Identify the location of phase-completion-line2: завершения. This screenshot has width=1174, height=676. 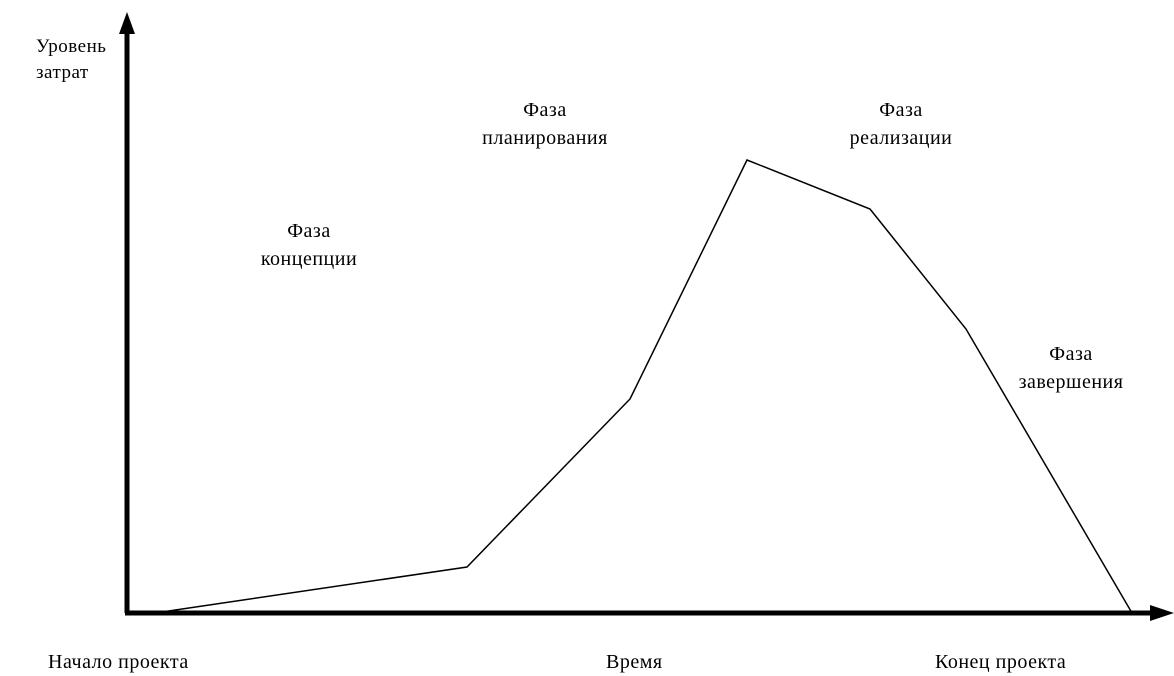
(1071, 382).